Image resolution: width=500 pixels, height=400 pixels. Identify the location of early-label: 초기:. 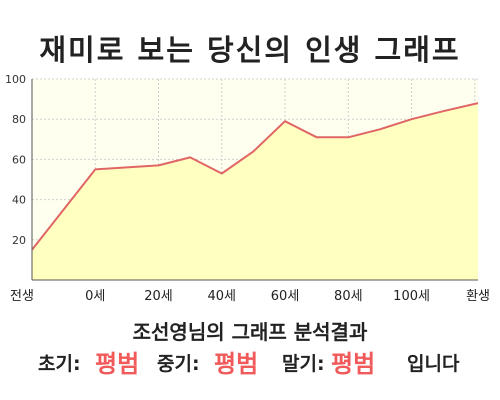
(59, 364).